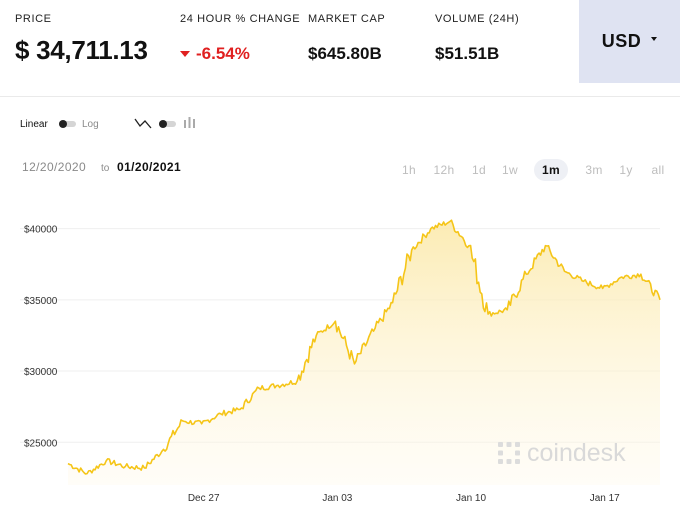 The image size is (680, 523). I want to click on change-value: -6.54%, so click(223, 53).